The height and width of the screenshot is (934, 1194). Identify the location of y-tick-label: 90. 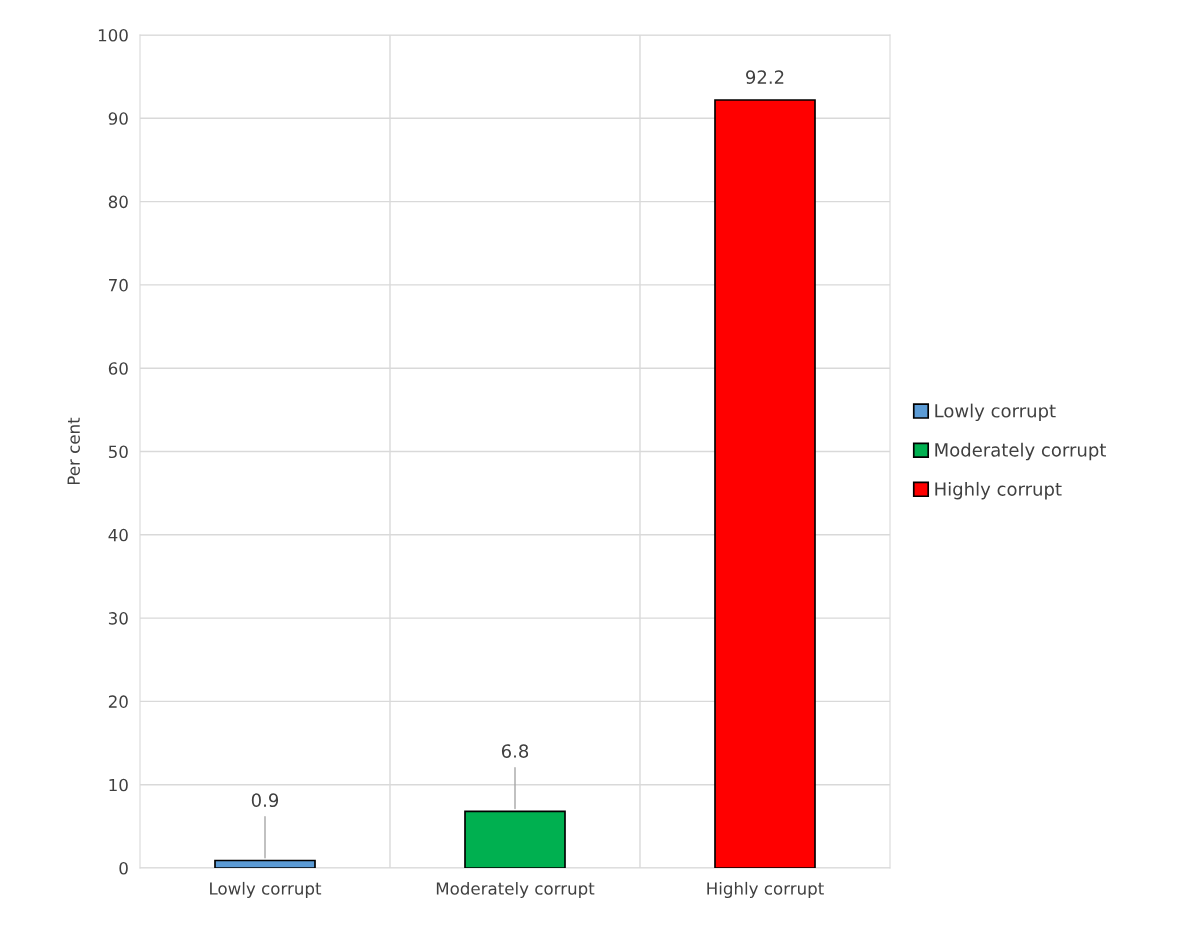
(118, 118).